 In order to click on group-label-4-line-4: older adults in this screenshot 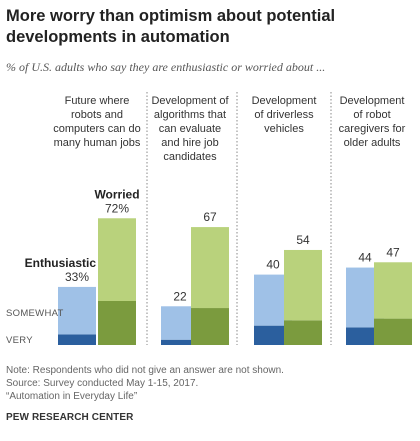, I will do `click(372, 143)`.